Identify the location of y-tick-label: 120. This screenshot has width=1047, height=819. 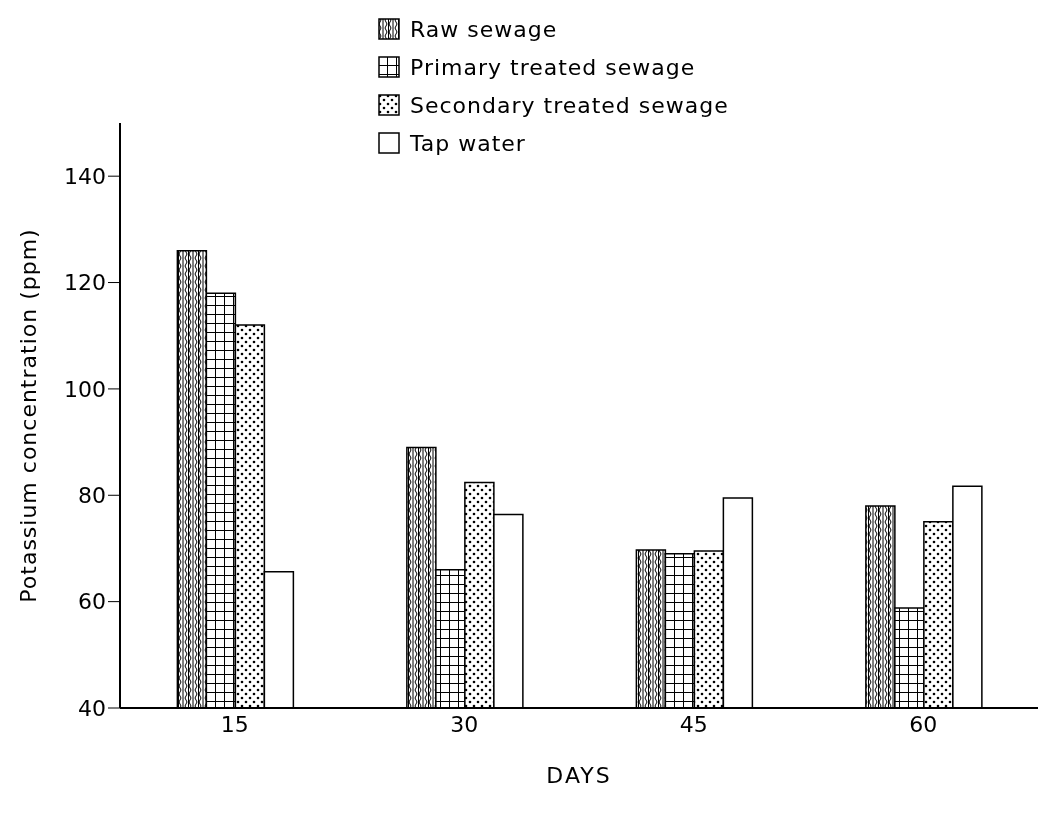
(85, 283).